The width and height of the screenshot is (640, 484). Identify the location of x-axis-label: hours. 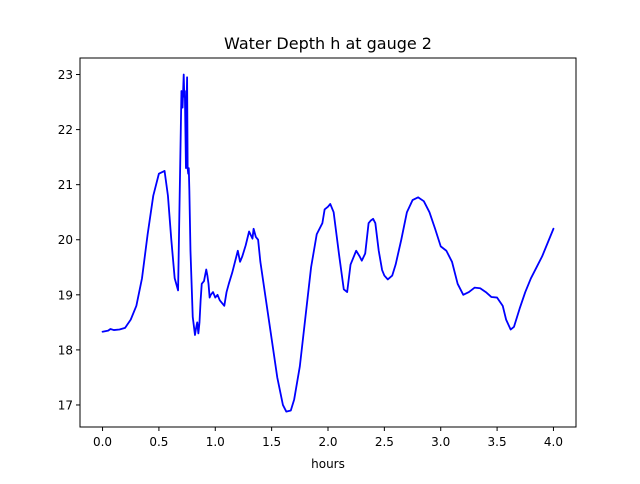
(328, 464).